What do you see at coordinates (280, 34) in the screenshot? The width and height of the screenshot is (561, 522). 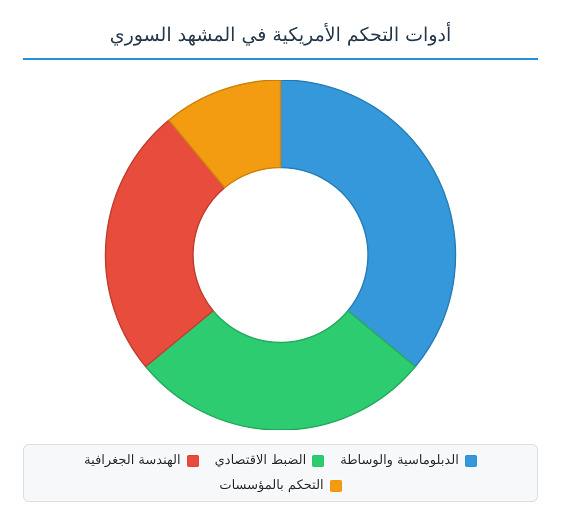 I see `chart-title: أدوات التحكم الأمريكية في المشهد السوري` at bounding box center [280, 34].